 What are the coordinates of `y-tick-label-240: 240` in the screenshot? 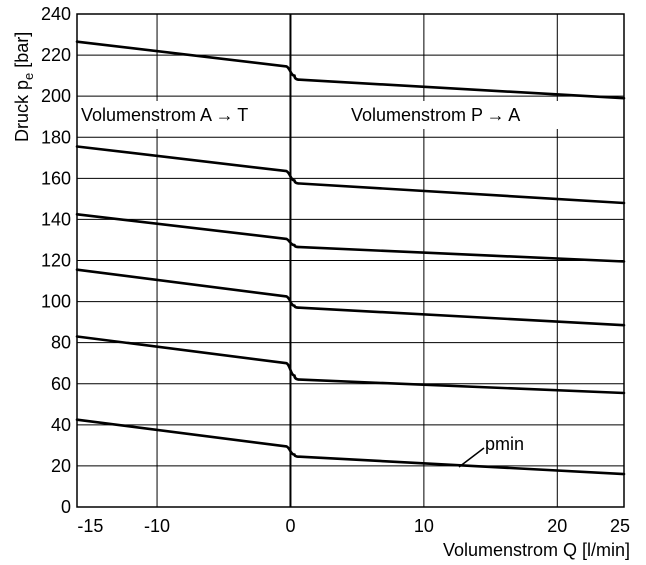 It's located at (56, 14).